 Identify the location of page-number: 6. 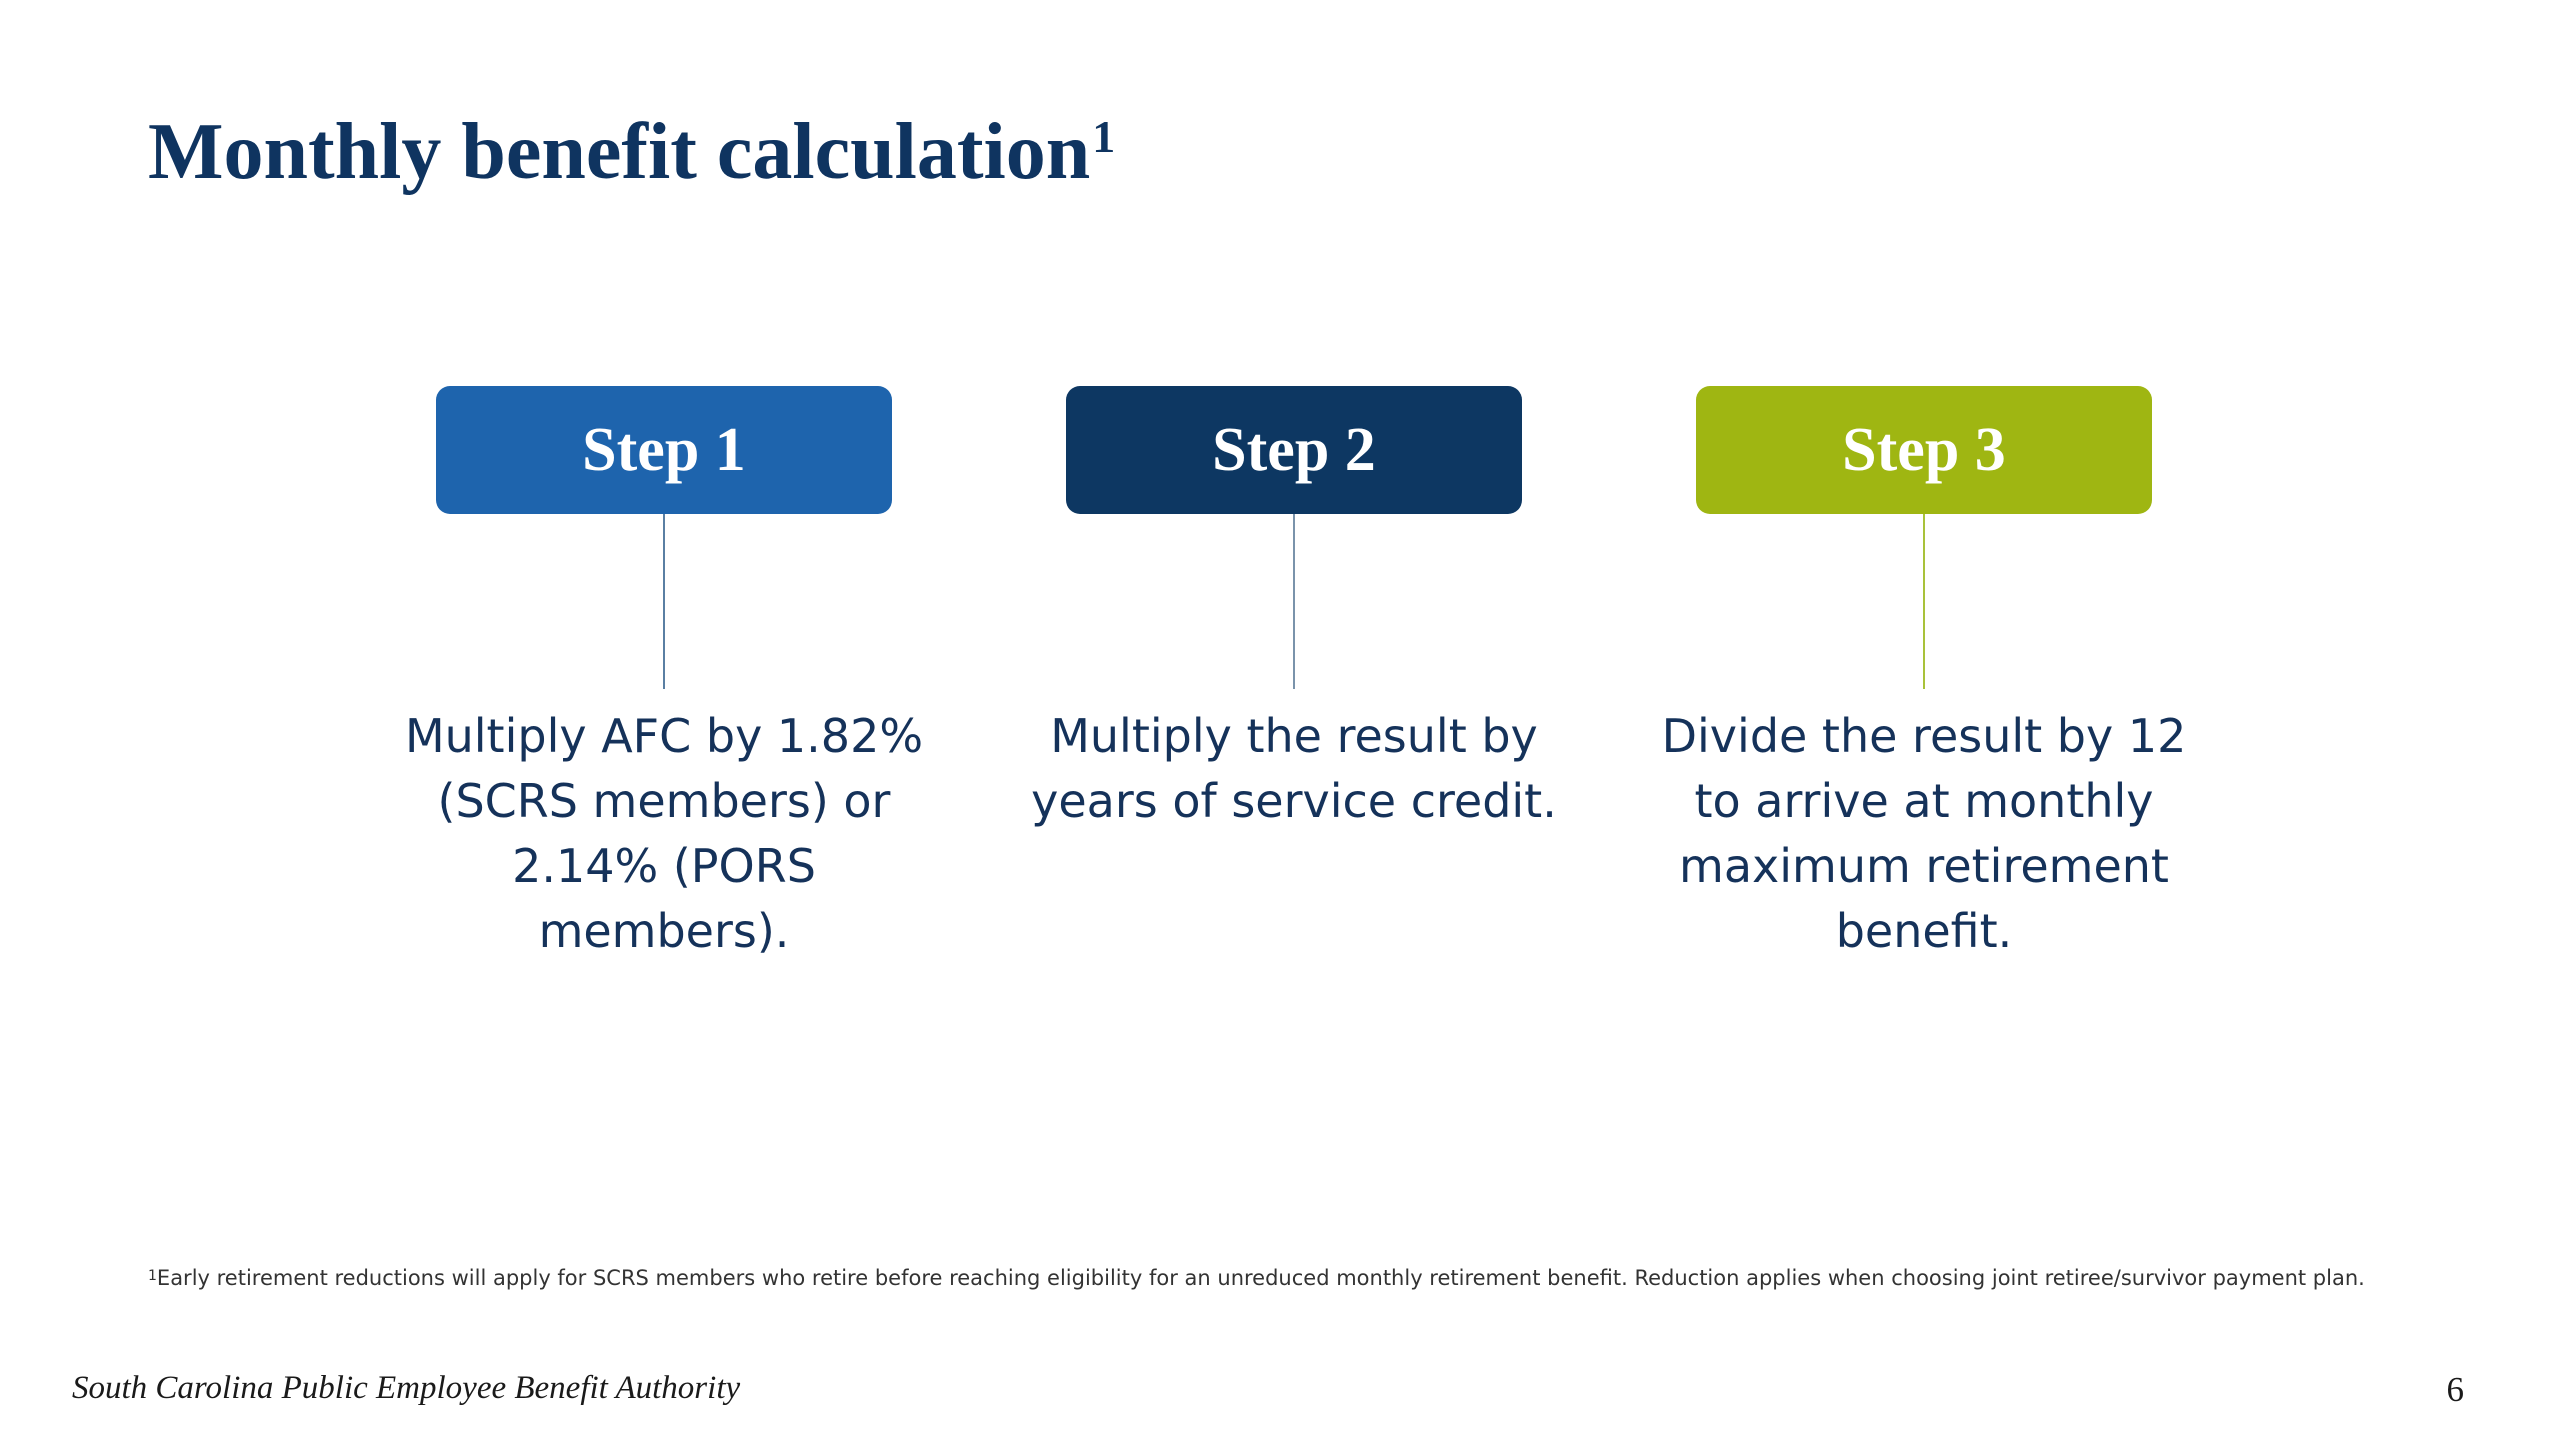
(2455, 1389).